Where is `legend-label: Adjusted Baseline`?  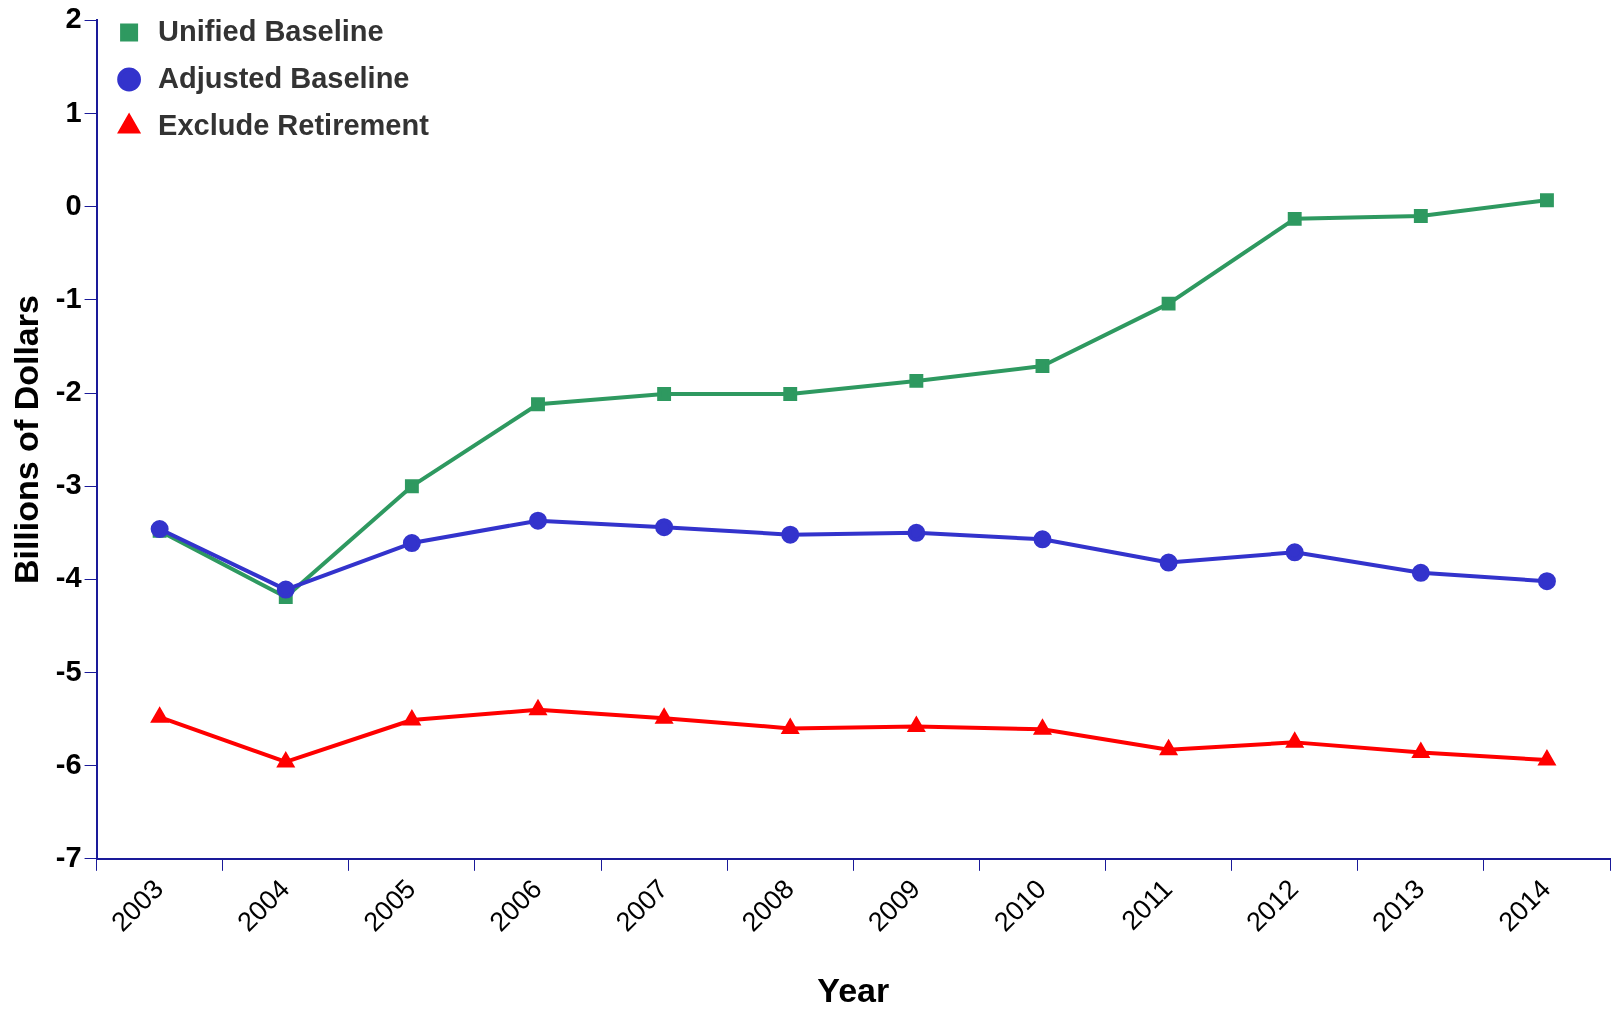 legend-label: Adjusted Baseline is located at coordinates (284, 77).